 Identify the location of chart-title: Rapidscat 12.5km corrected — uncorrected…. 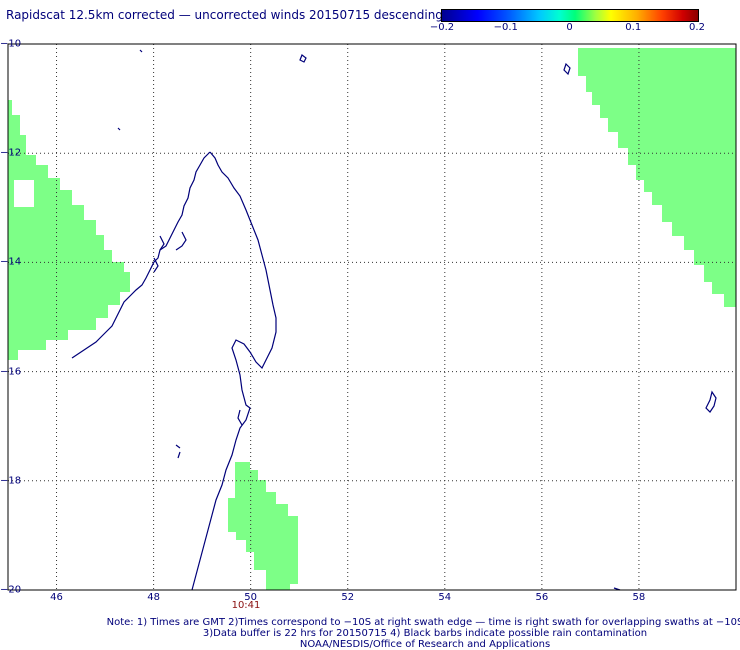
(224, 15).